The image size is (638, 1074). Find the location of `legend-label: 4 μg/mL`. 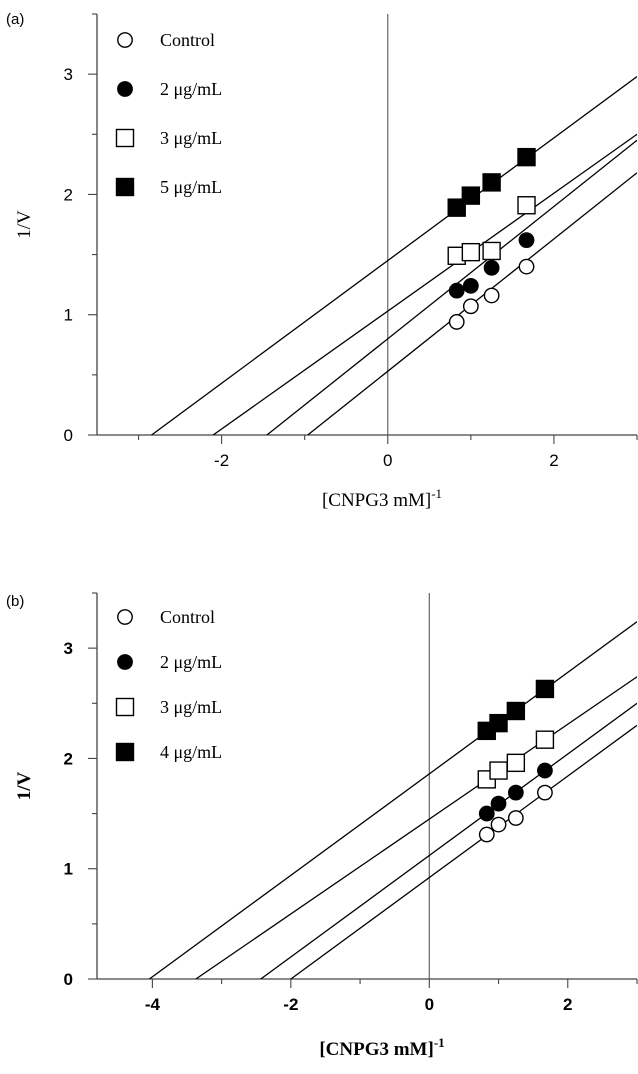

legend-label: 4 μg/mL is located at coordinates (191, 752).